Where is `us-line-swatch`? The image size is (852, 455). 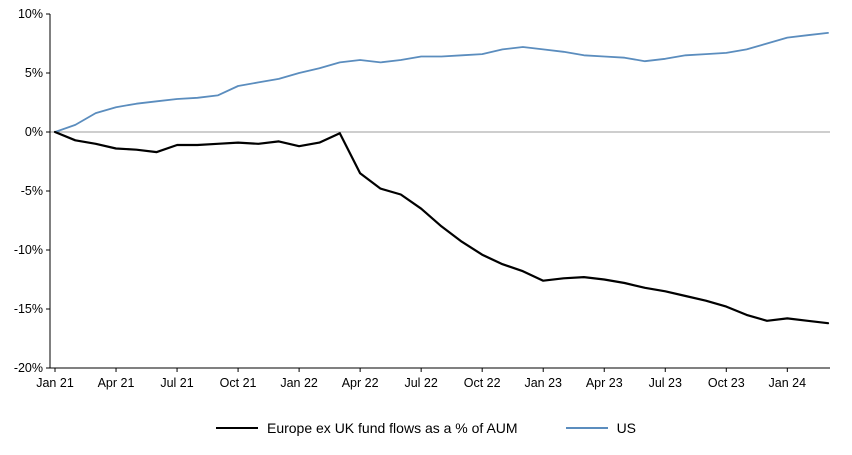 us-line-swatch is located at coordinates (586, 428).